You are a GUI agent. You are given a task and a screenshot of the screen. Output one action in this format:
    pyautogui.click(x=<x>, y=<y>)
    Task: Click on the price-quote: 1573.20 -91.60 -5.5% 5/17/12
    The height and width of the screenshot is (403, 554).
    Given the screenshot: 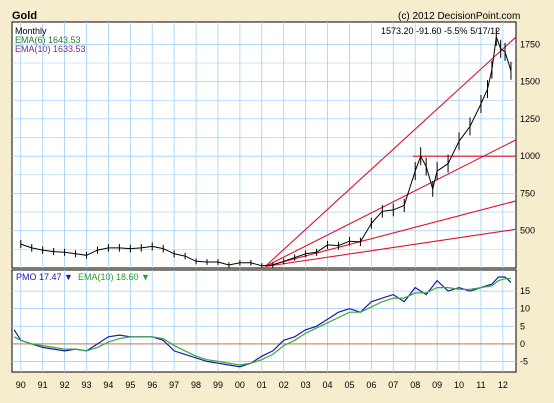 What is the action you would take?
    pyautogui.click(x=441, y=31)
    